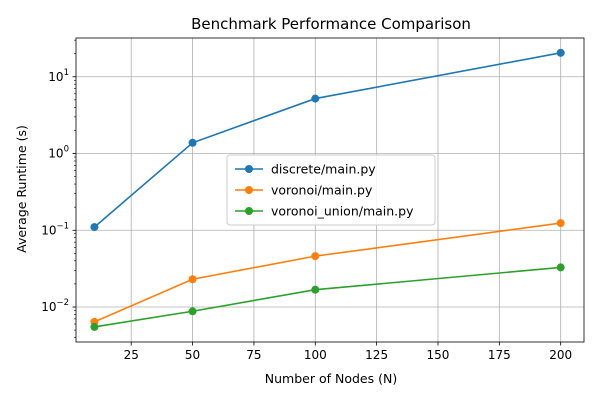 The height and width of the screenshot is (400, 600). What do you see at coordinates (315, 355) in the screenshot?
I see `x-tick-label: 100` at bounding box center [315, 355].